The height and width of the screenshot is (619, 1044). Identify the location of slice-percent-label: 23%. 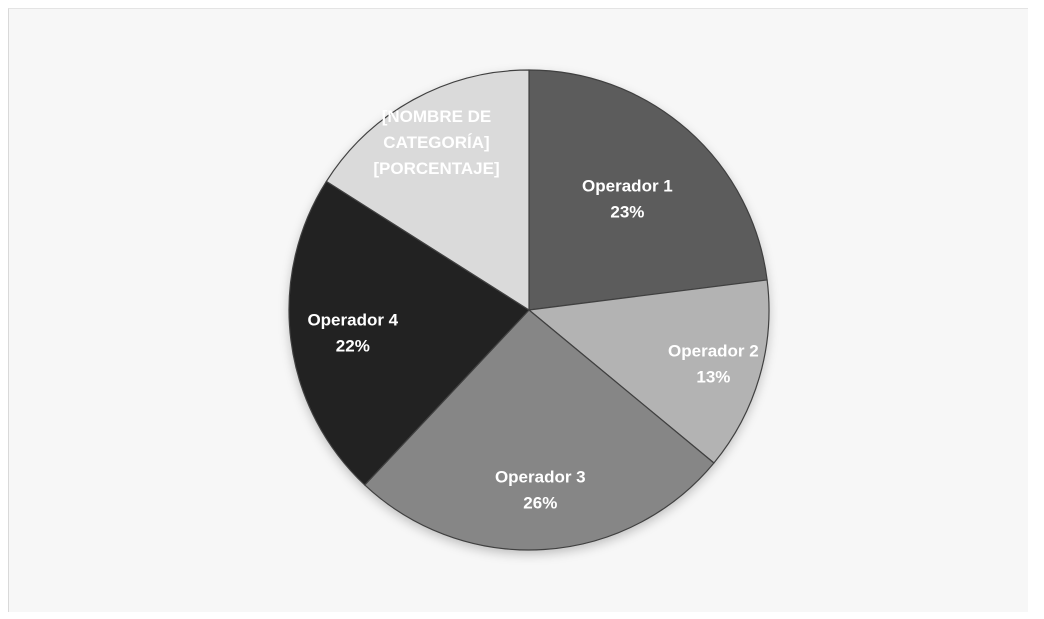
(627, 211).